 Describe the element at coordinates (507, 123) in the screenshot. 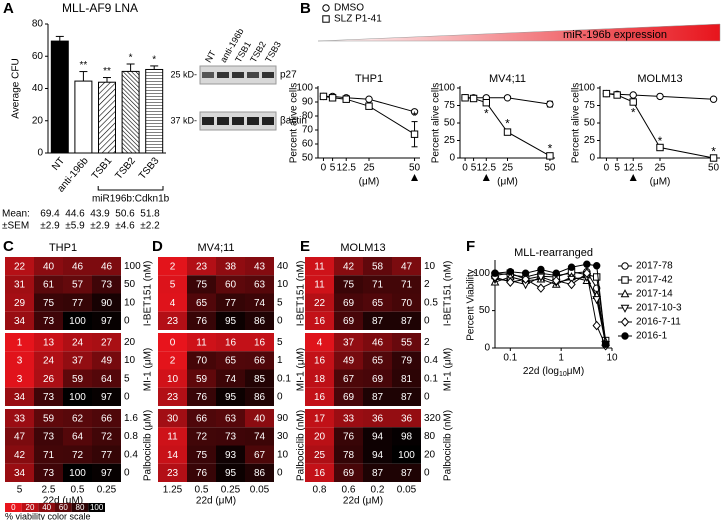

I see `significance: *` at that location.